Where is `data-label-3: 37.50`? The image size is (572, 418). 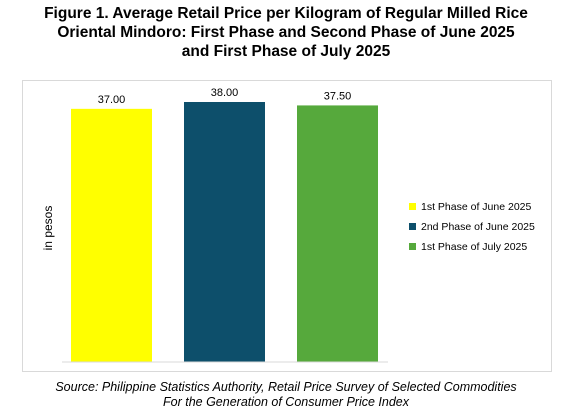
data-label-3: 37.50 is located at coordinates (338, 96).